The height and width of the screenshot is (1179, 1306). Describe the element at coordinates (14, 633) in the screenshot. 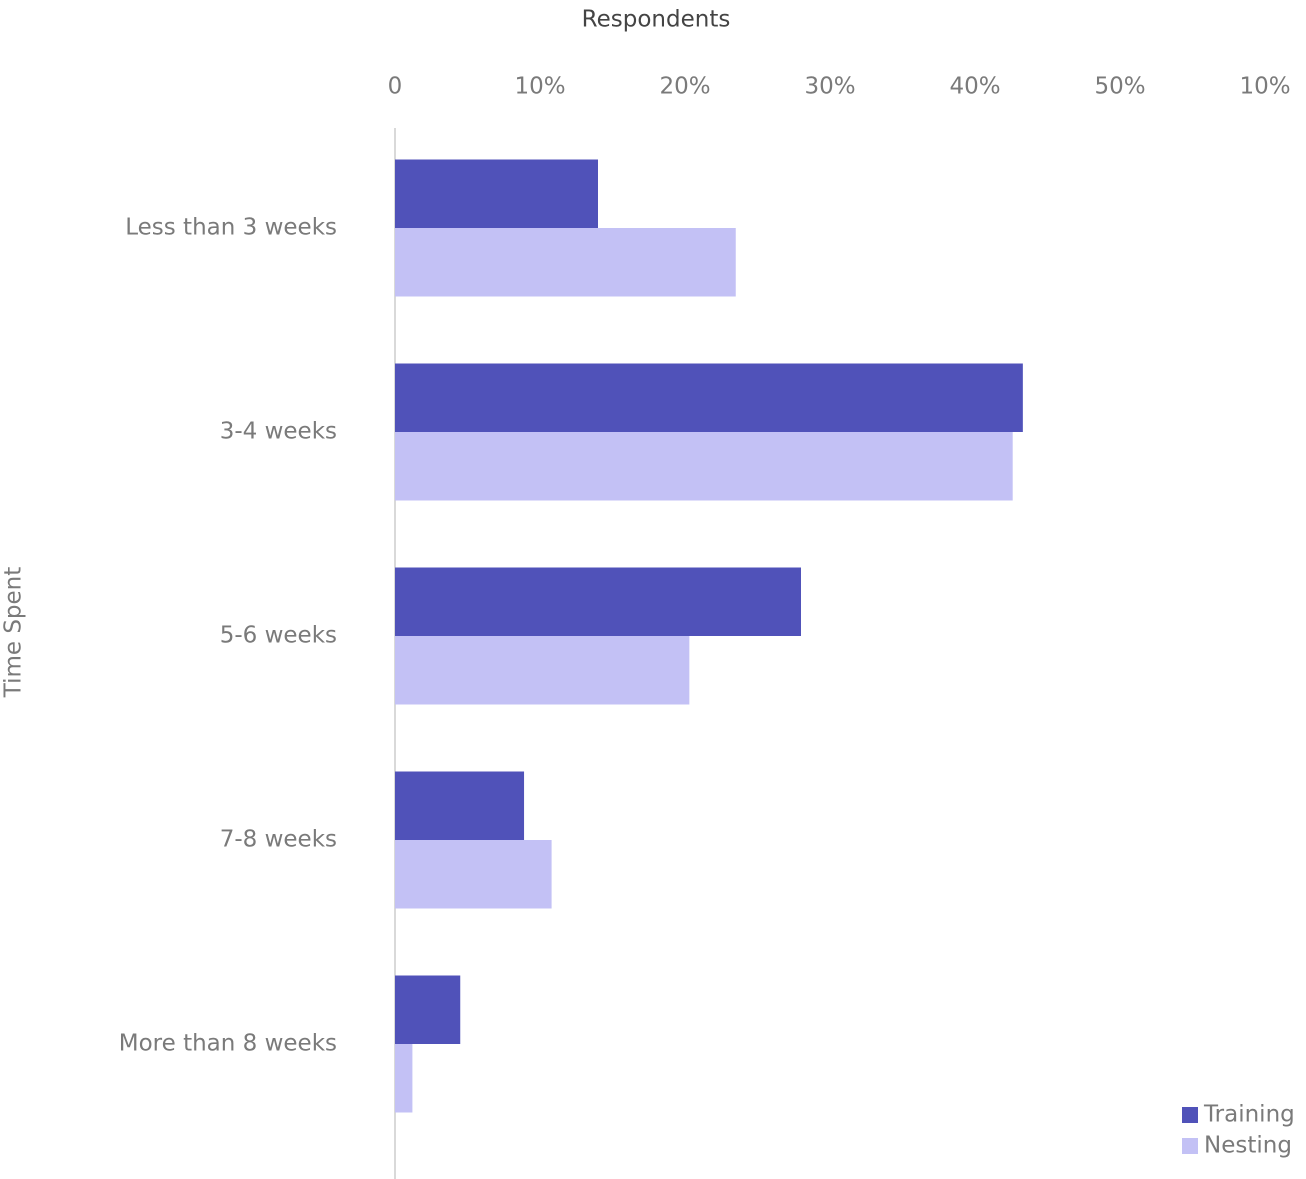

I see `y-axis-title: Time Spent` at that location.